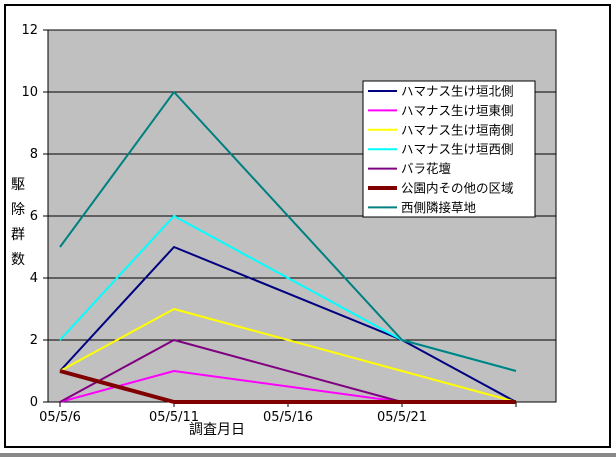 The width and height of the screenshot is (616, 457). Describe the element at coordinates (34, 278) in the screenshot. I see `y-tick-label: 4` at that location.